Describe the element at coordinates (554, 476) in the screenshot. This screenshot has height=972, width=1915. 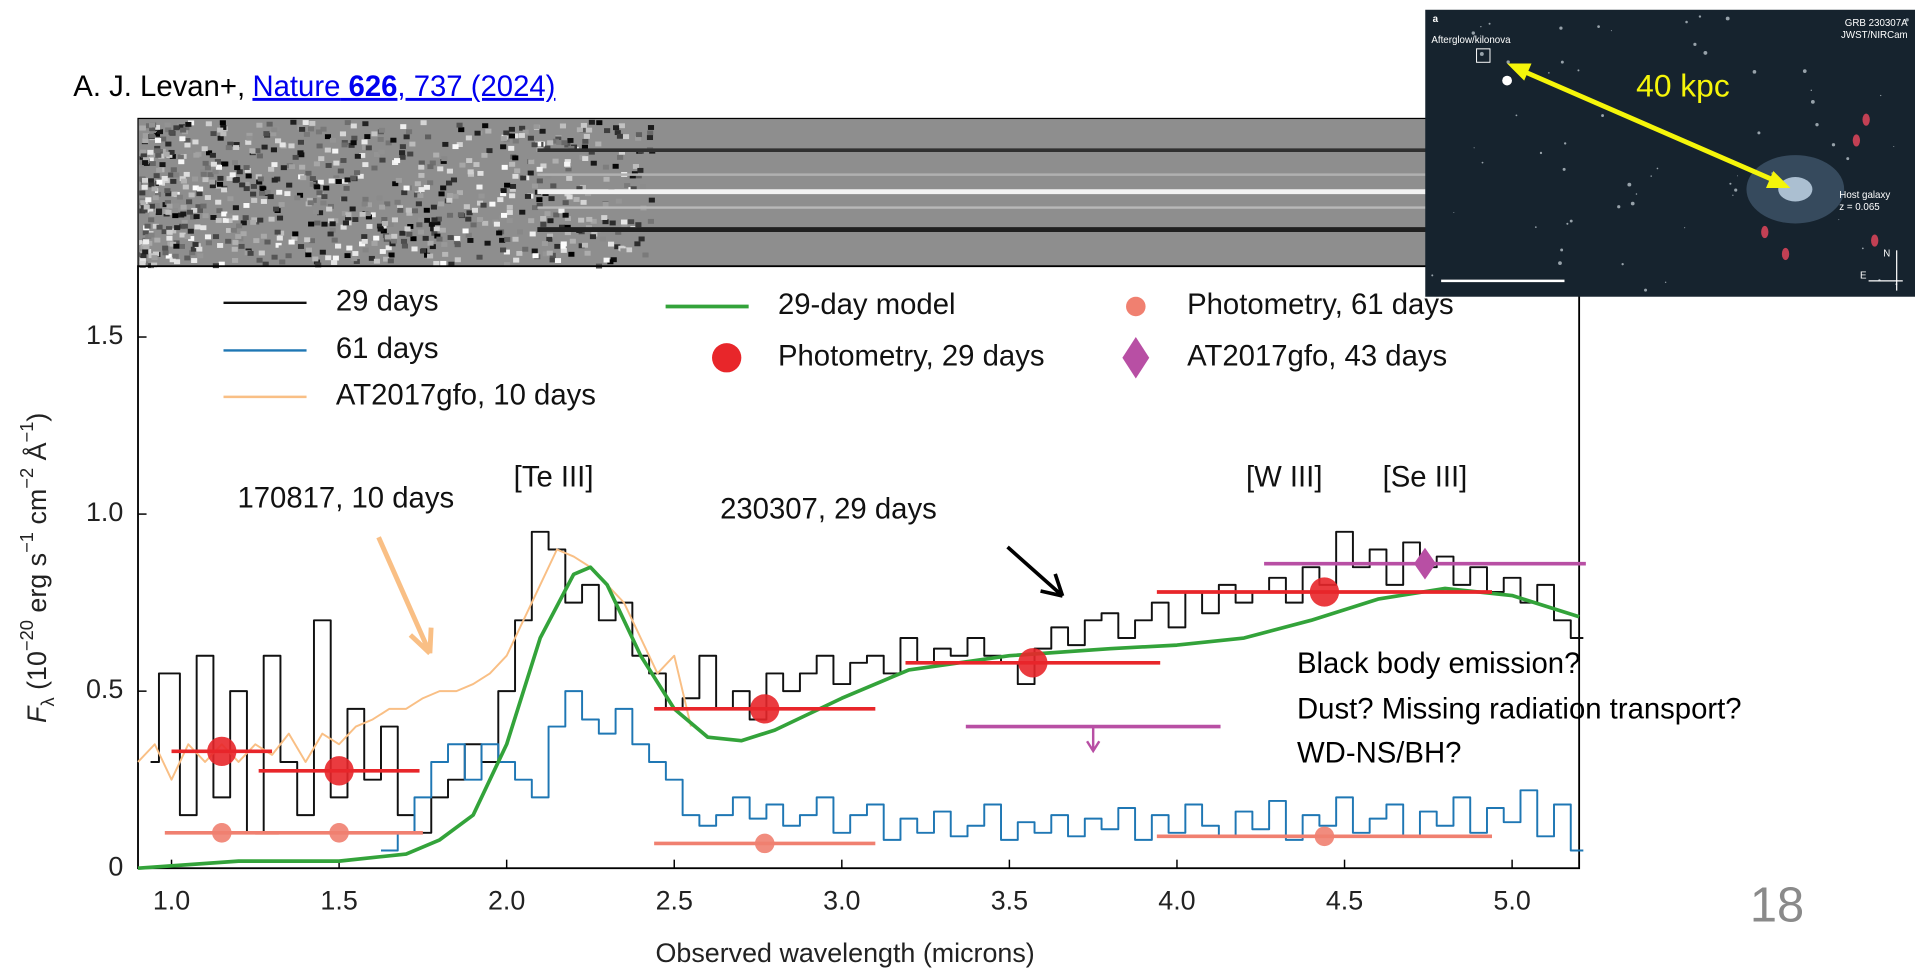
I see `annotation: [Te III]` at that location.